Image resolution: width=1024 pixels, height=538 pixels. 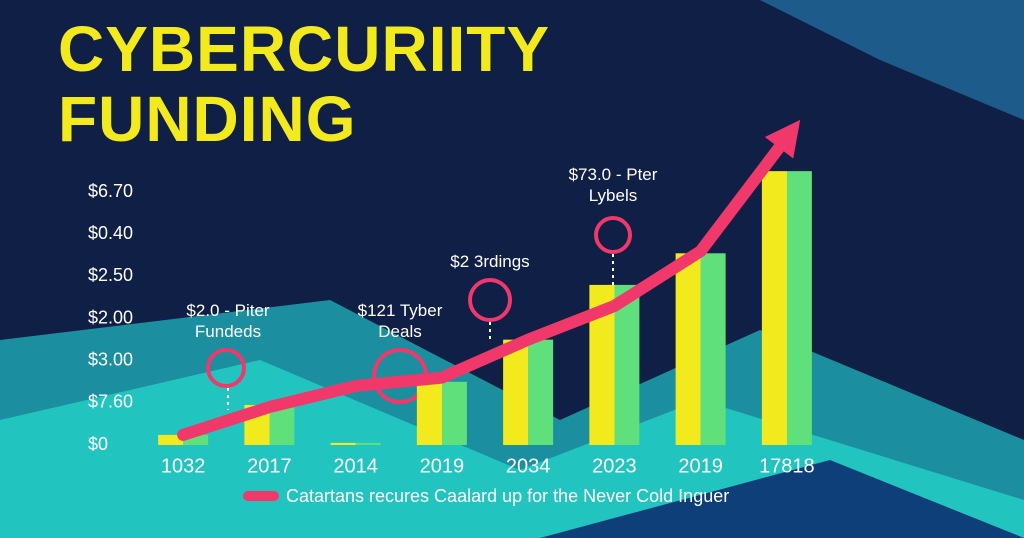 I want to click on annotation-line: $73.0 - Pter, so click(x=613, y=174).